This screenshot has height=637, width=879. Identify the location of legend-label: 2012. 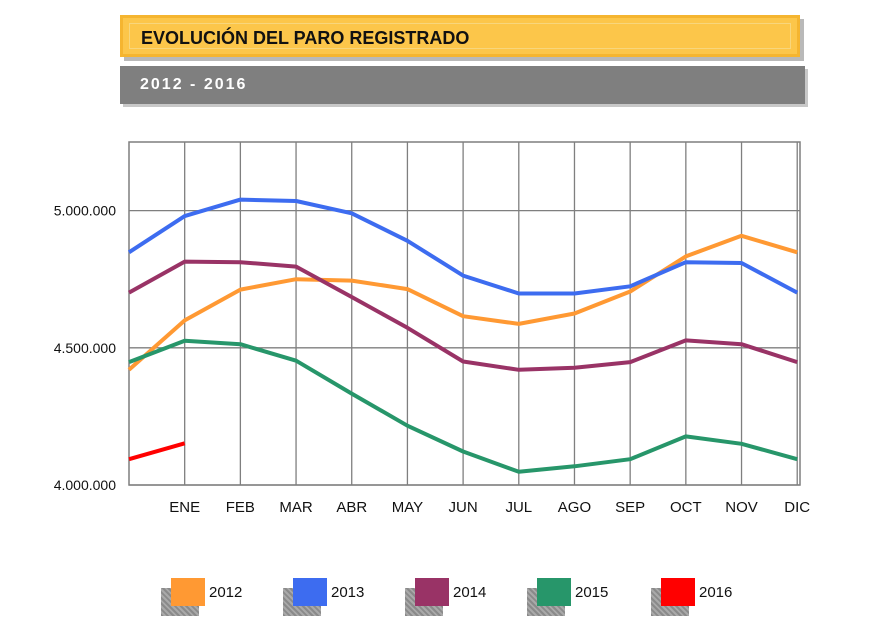
(226, 592).